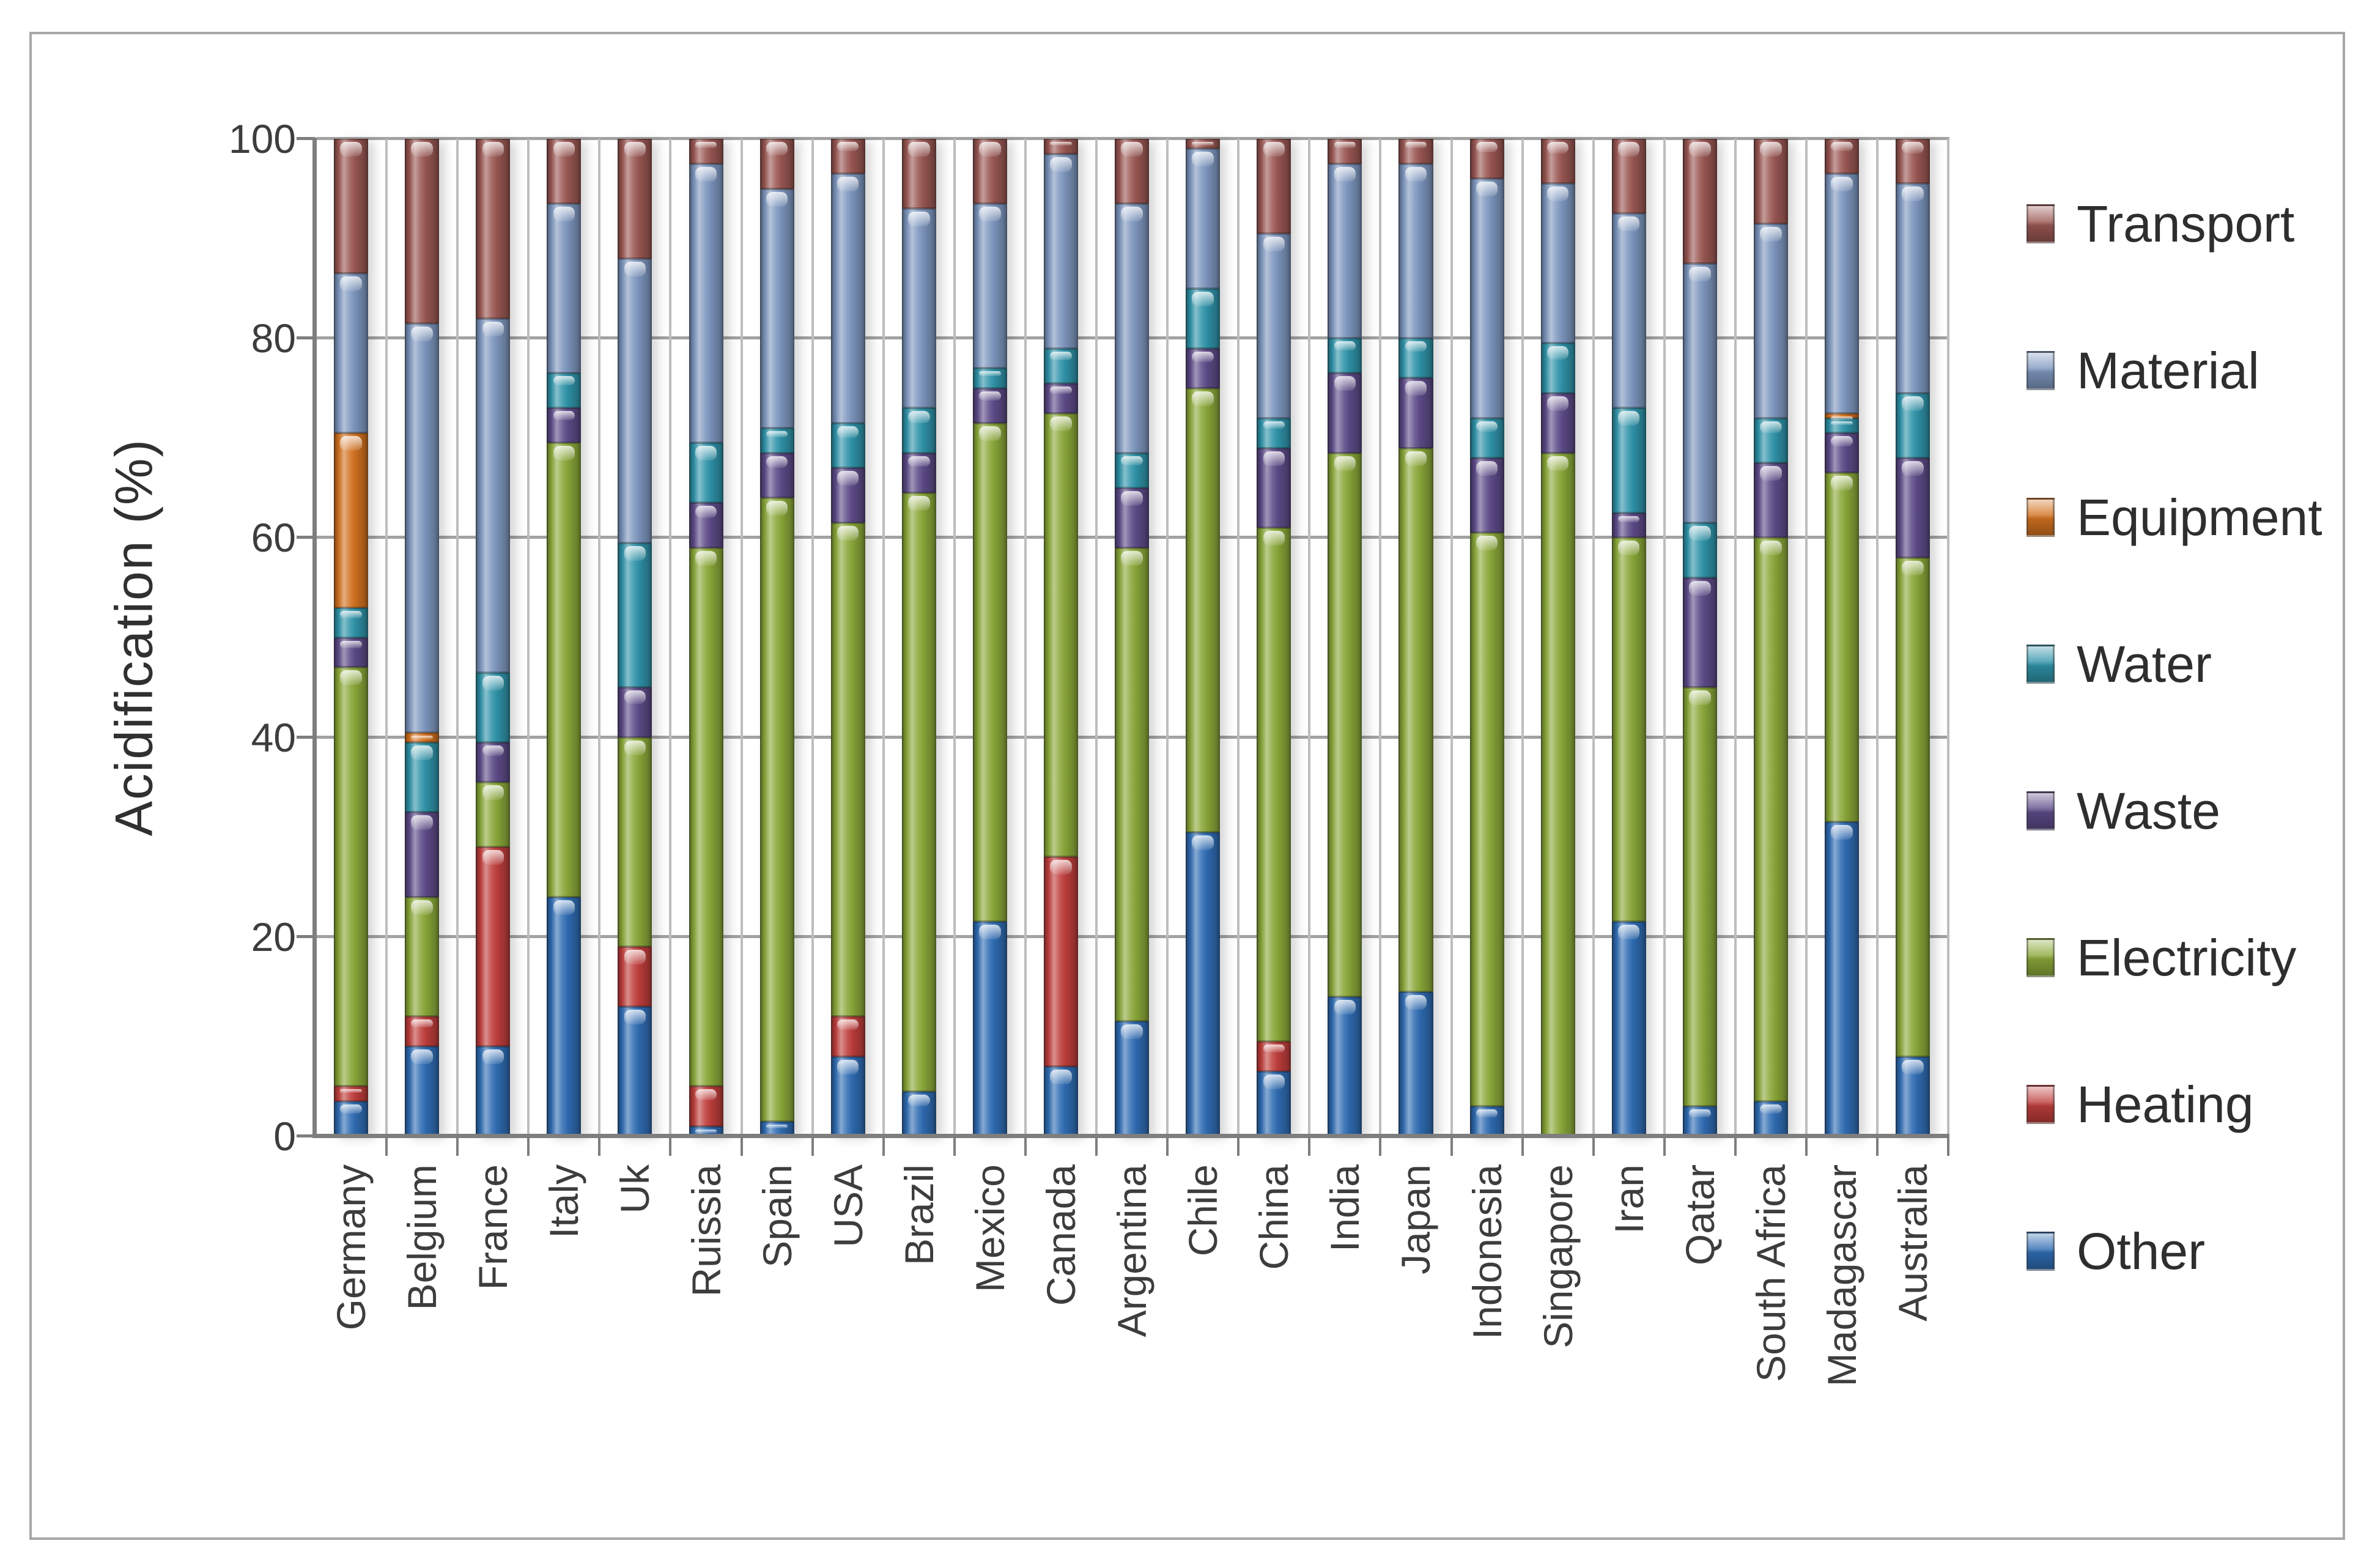 The height and width of the screenshot is (1568, 2372). Describe the element at coordinates (1628, 176) in the screenshot. I see `bar-segment-transport-iran` at that location.